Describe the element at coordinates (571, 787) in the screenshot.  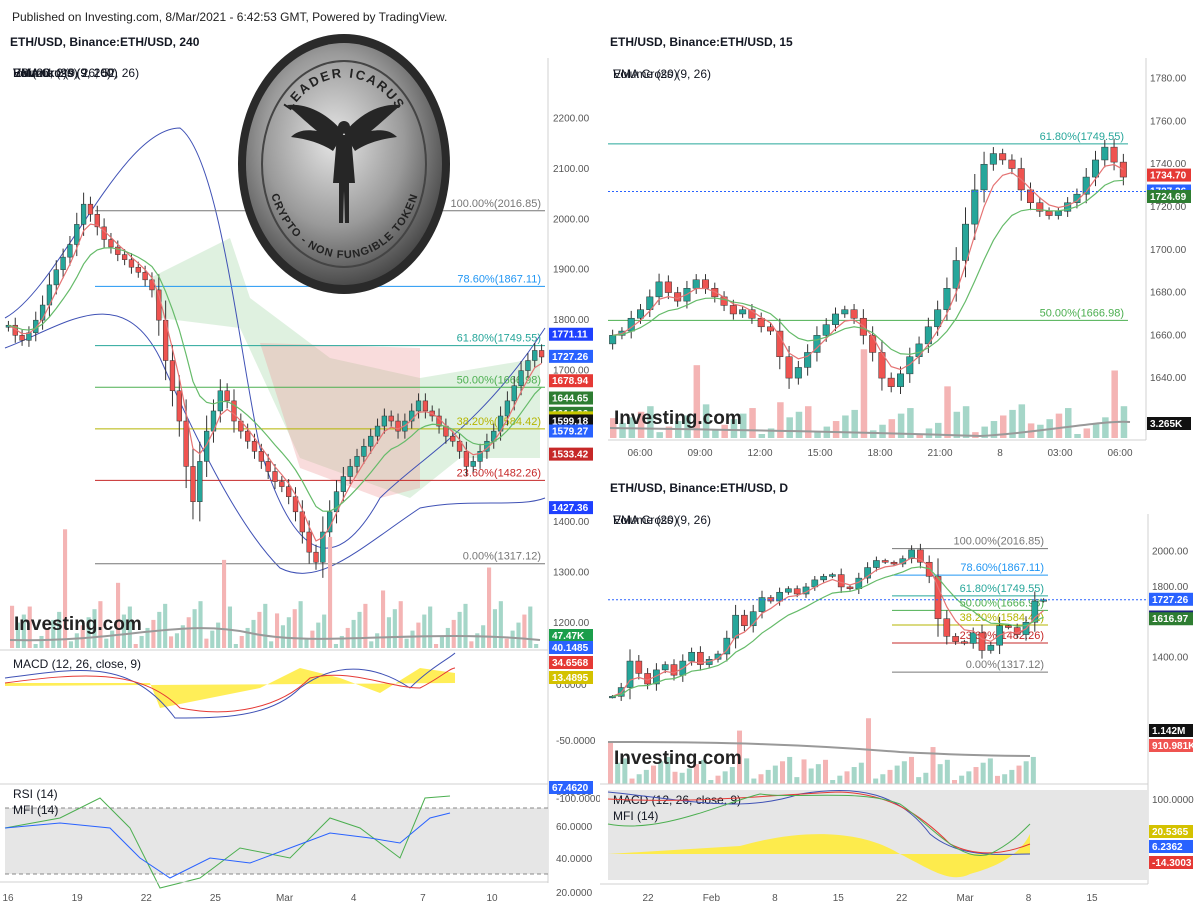
I see `rsi-badge-bg` at that location.